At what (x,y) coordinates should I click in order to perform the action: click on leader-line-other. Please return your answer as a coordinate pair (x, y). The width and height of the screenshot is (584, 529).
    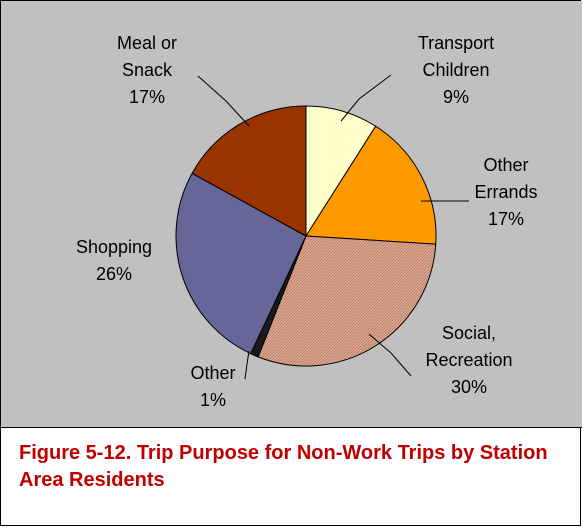
    Looking at the image, I should click on (247, 365).